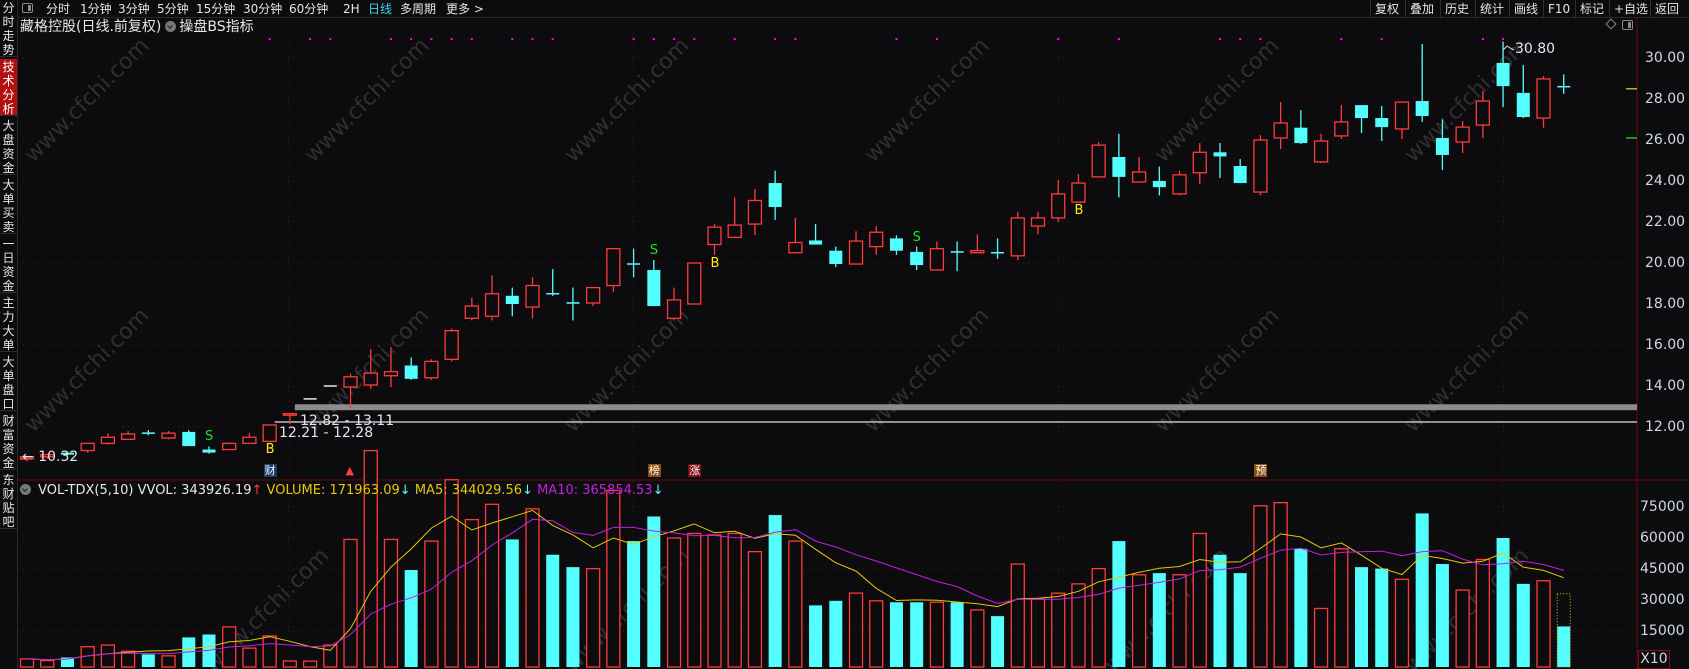 Image resolution: width=1689 pixels, height=669 pixels. Describe the element at coordinates (58, 9) in the screenshot. I see `period-tab: 分时` at that location.